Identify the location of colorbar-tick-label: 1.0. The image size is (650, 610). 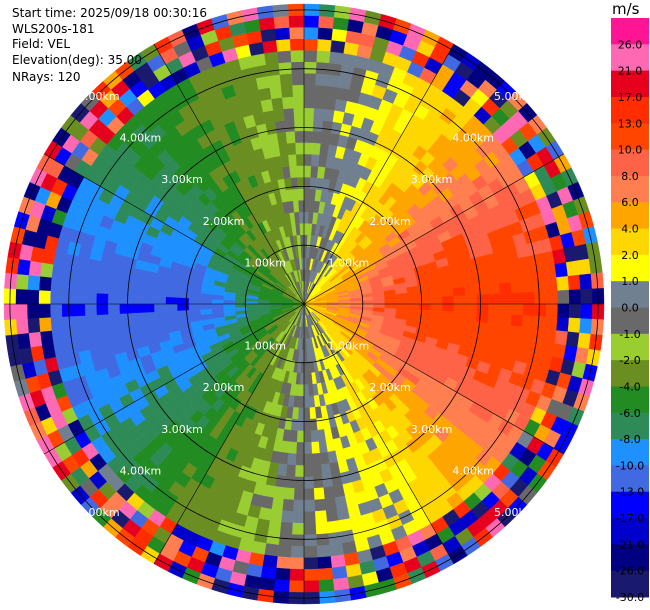
(630, 281).